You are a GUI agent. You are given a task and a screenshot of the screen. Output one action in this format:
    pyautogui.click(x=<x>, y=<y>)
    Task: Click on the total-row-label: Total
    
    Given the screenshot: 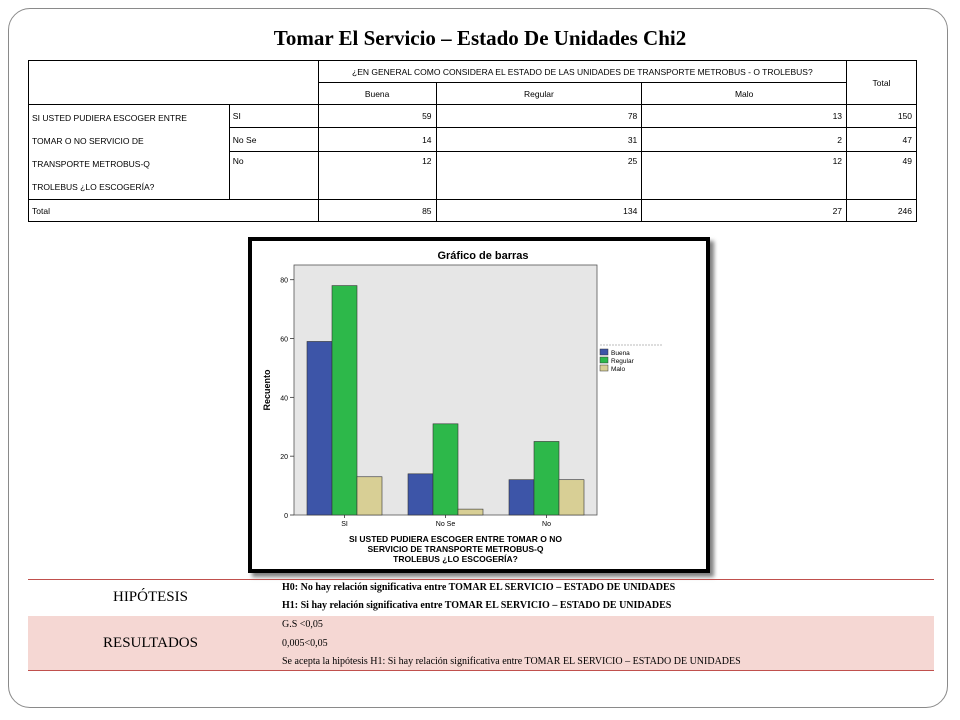 What is the action you would take?
    pyautogui.click(x=173, y=210)
    